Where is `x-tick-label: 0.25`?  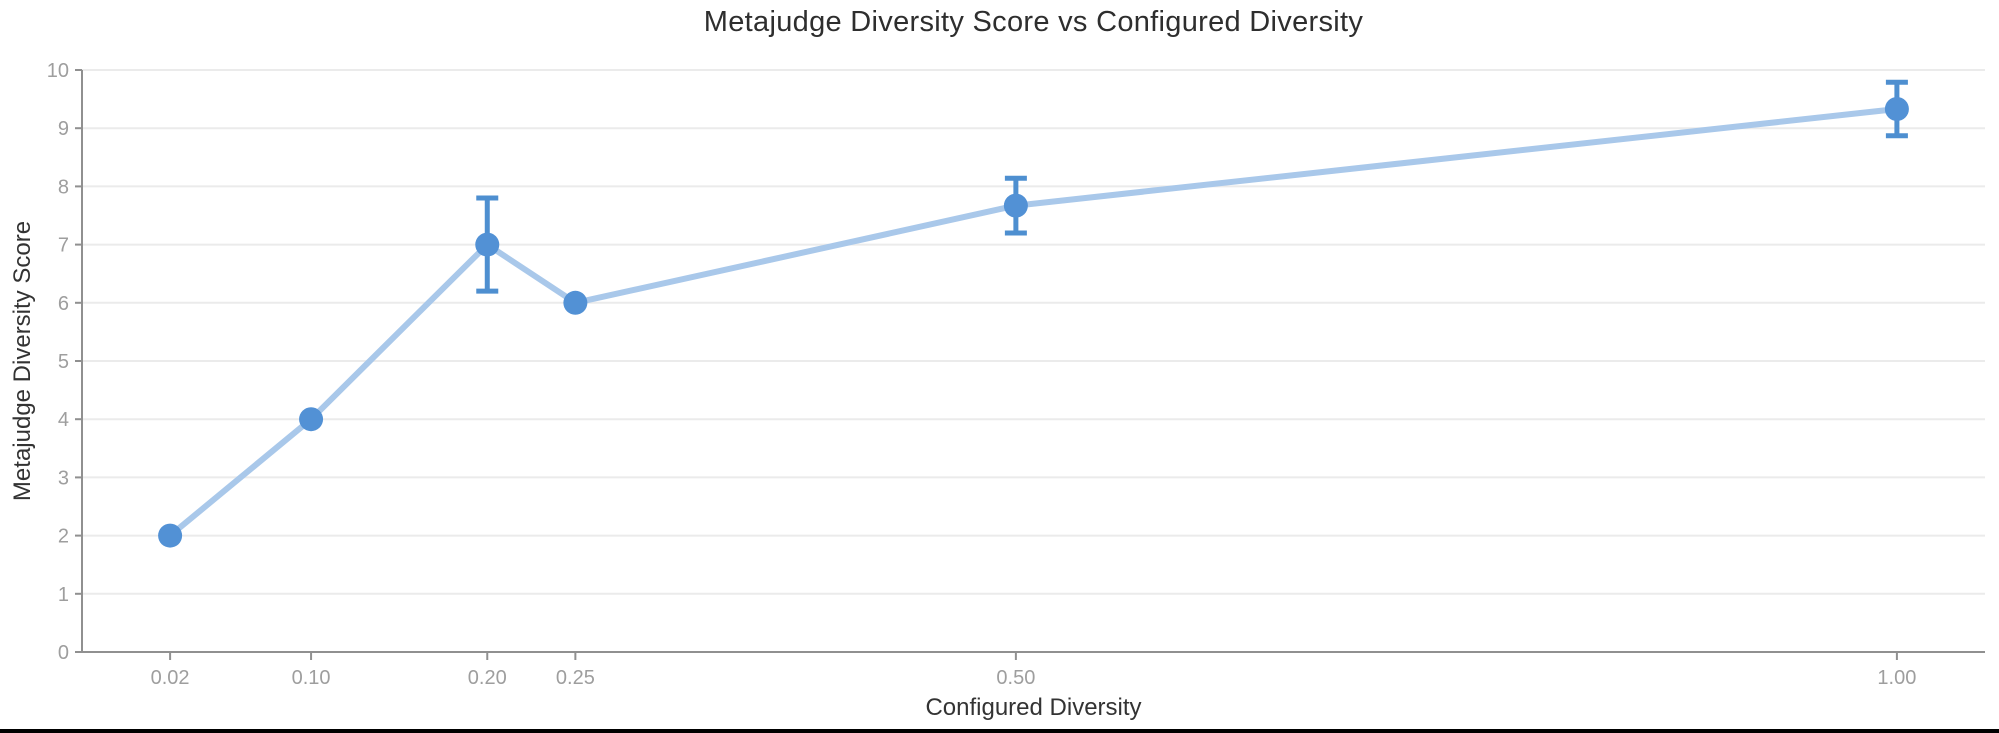
x-tick-label: 0.25 is located at coordinates (575, 678).